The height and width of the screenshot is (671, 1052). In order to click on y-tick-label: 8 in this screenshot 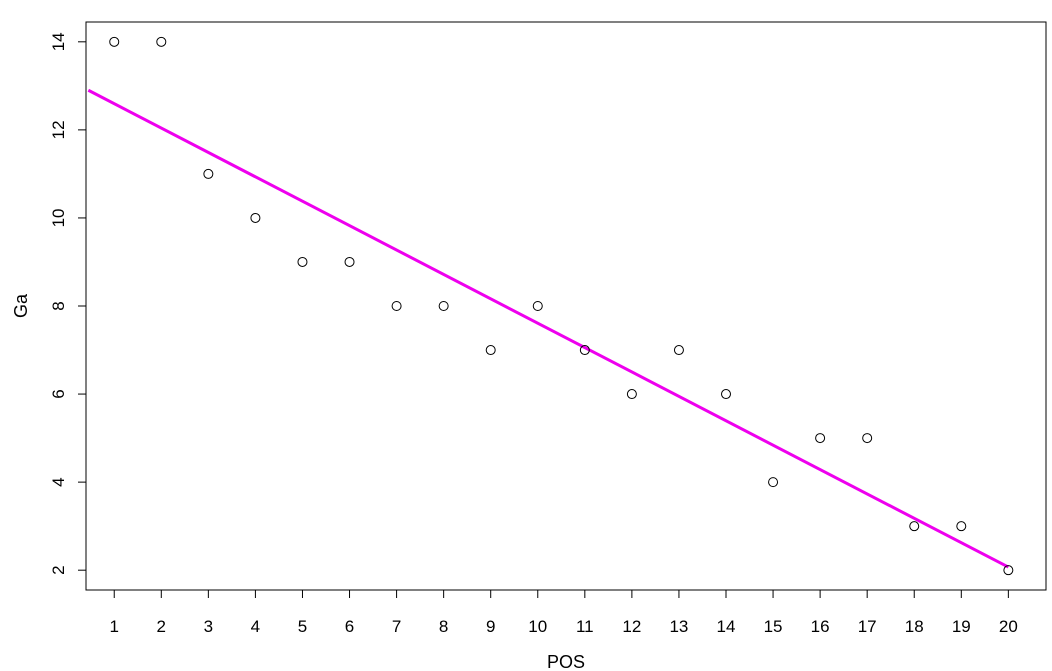, I will do `click(58, 305)`.